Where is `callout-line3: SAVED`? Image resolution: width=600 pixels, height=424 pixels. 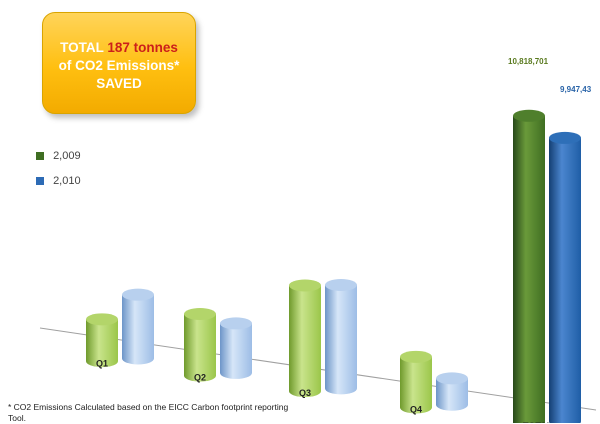
callout-line3: SAVED is located at coordinates (119, 83).